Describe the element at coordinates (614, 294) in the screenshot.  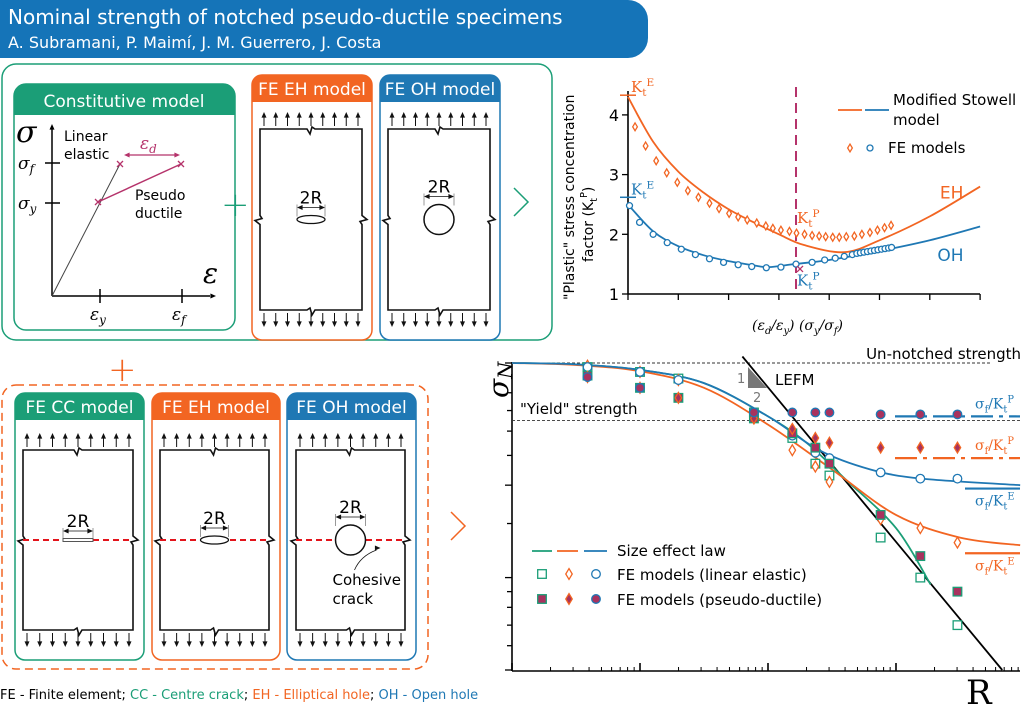
I see `y-tick-label: 1` at that location.